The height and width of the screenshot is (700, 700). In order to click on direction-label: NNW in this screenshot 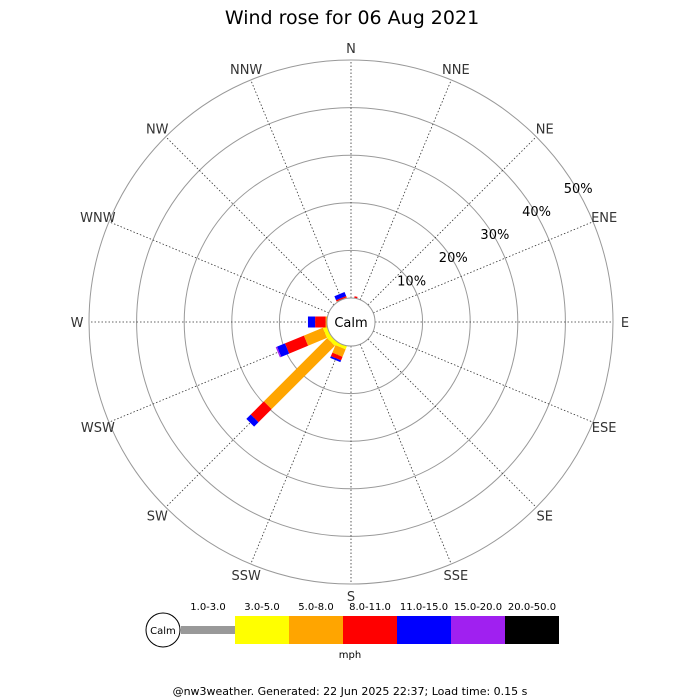, I will do `click(246, 70)`.